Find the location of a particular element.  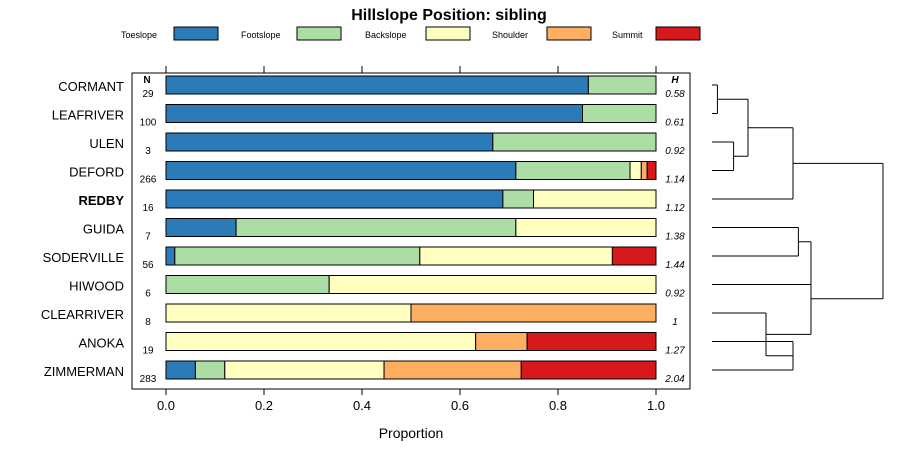

row-label: ANOKA is located at coordinates (101, 343).